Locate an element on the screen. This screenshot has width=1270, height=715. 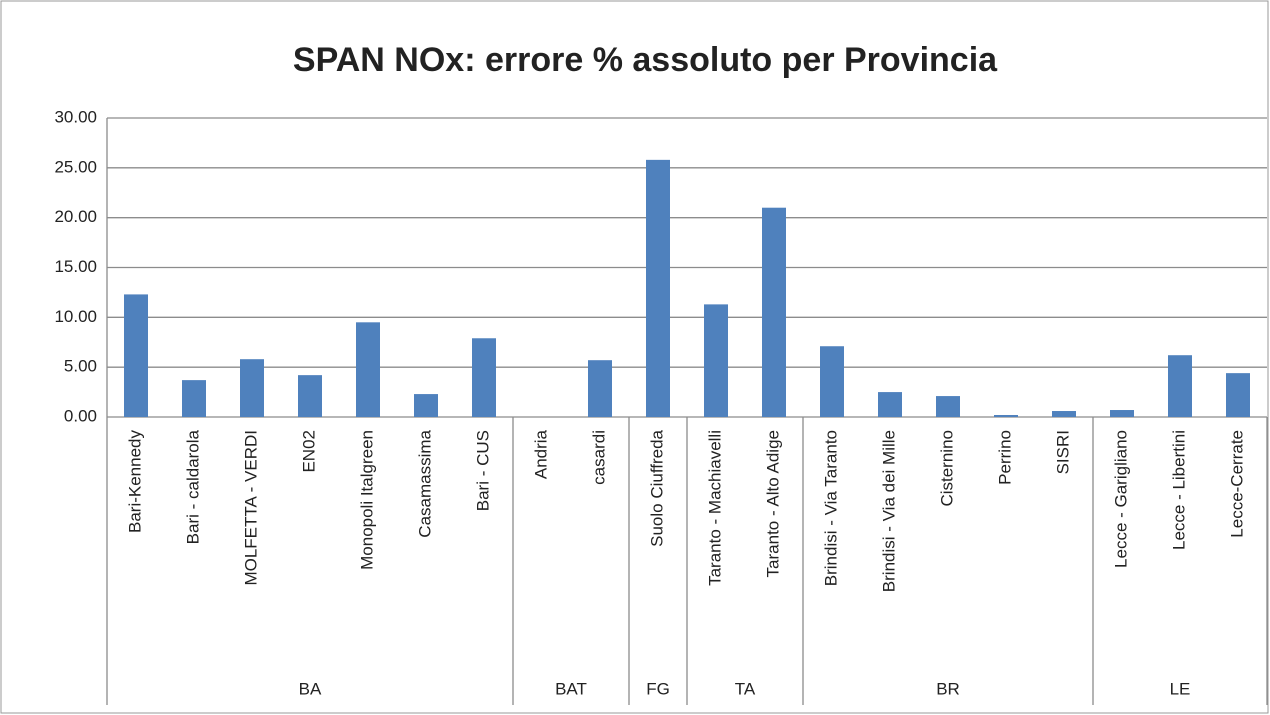
x-tick-label: Taranto - Alto Adige is located at coordinates (772, 503).